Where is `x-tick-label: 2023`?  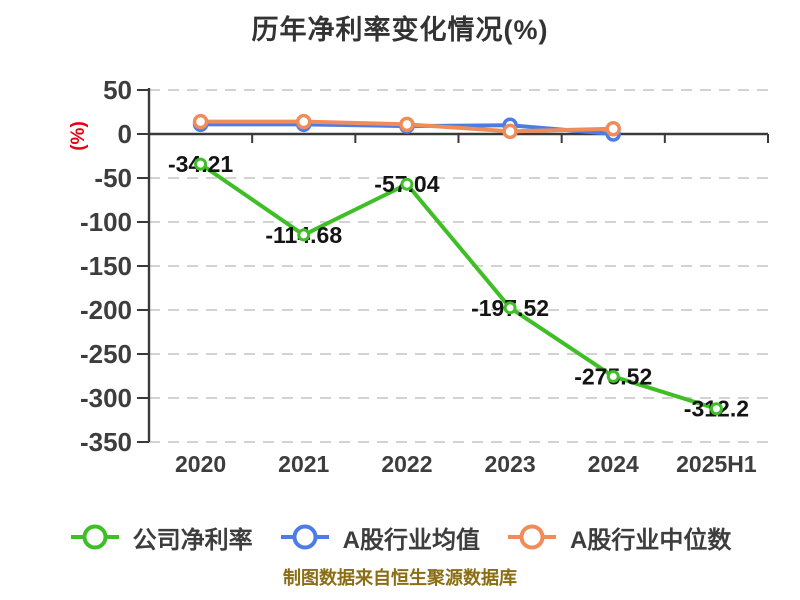
x-tick-label: 2023 is located at coordinates (509, 464).